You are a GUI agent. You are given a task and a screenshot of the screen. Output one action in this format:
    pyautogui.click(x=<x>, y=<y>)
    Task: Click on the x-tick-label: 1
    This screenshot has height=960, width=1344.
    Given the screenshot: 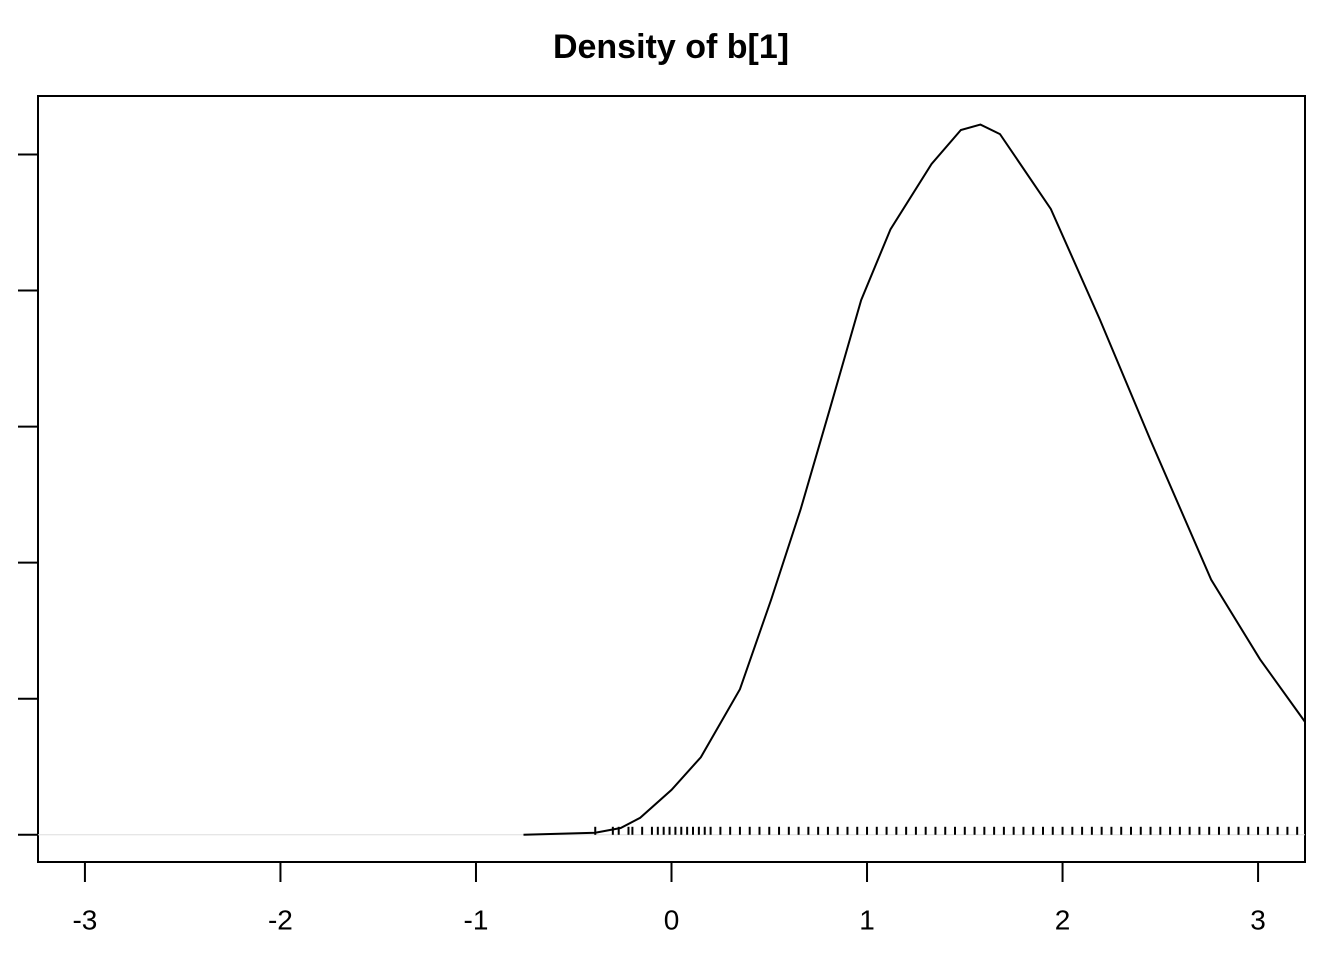 What is the action you would take?
    pyautogui.click(x=867, y=919)
    